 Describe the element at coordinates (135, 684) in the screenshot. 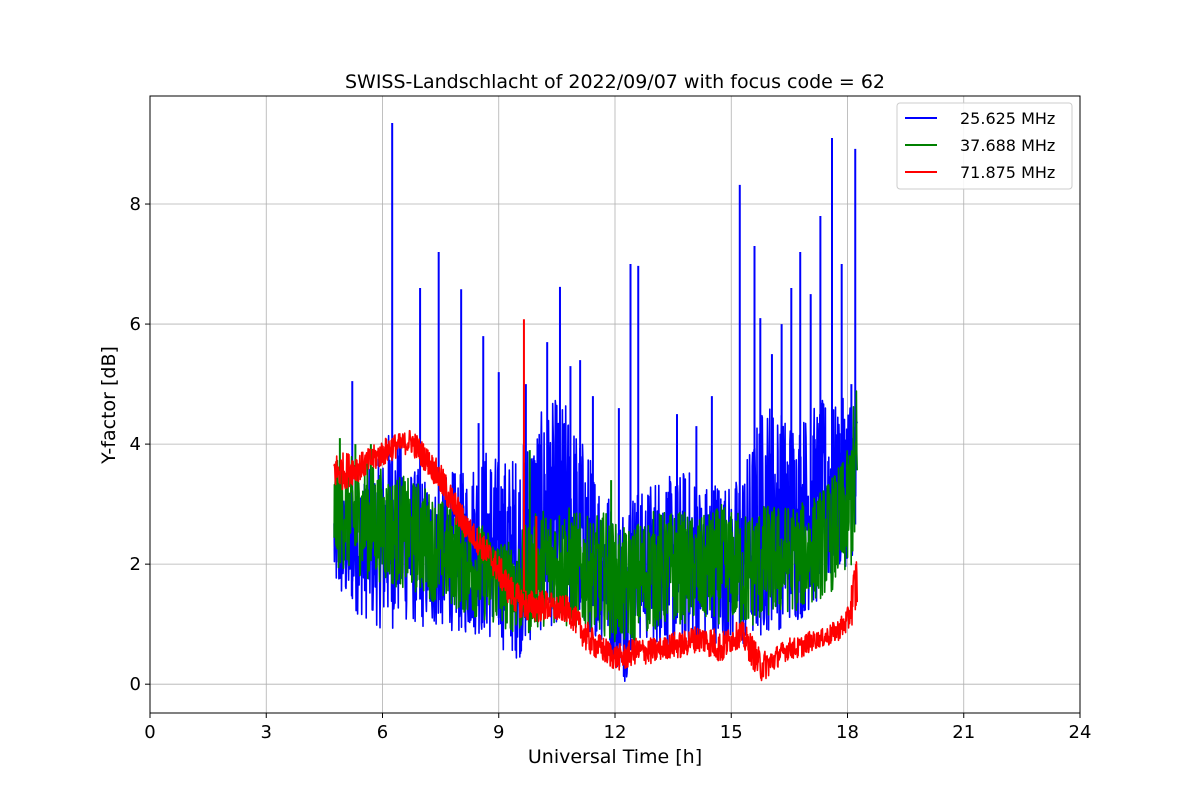

I see `y-tick-label: 0` at that location.